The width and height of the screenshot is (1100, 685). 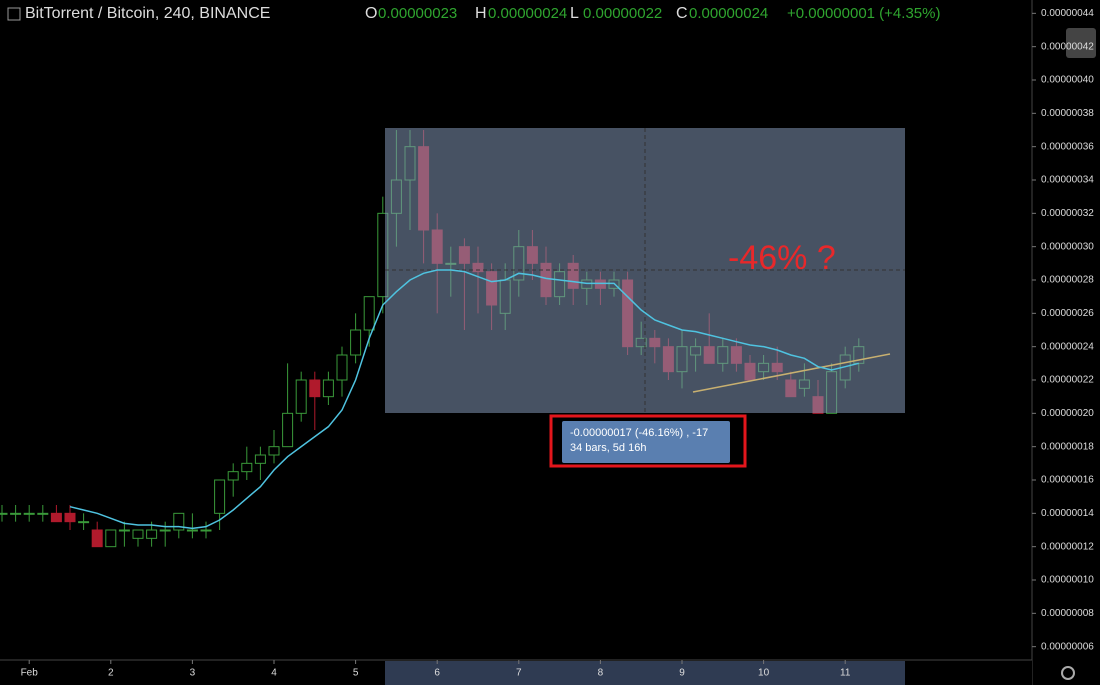 I want to click on x-tick-label: 5, so click(x=356, y=673).